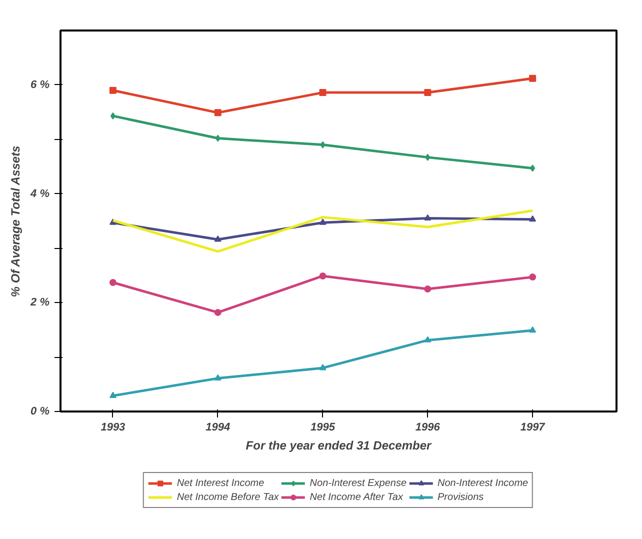 The height and width of the screenshot is (539, 642). Describe the element at coordinates (40, 412) in the screenshot. I see `y-tick-label: 0 %` at that location.